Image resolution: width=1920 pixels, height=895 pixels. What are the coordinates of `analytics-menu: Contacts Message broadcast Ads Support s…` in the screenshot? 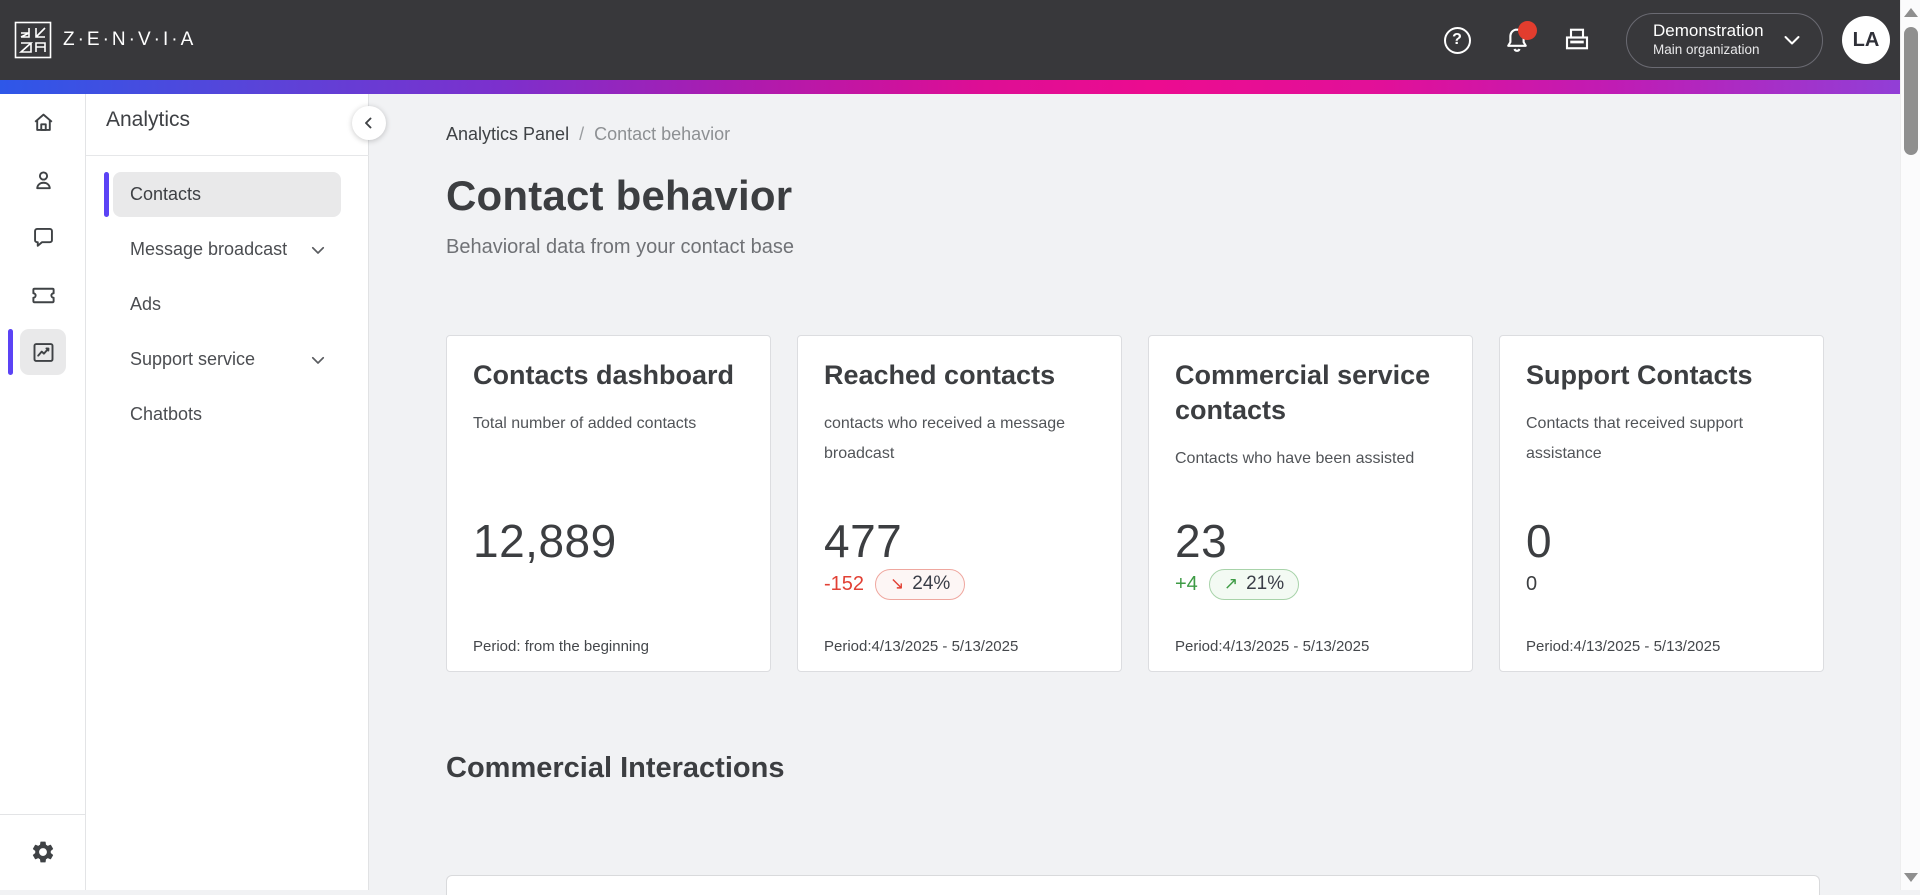 It's located at (222, 309).